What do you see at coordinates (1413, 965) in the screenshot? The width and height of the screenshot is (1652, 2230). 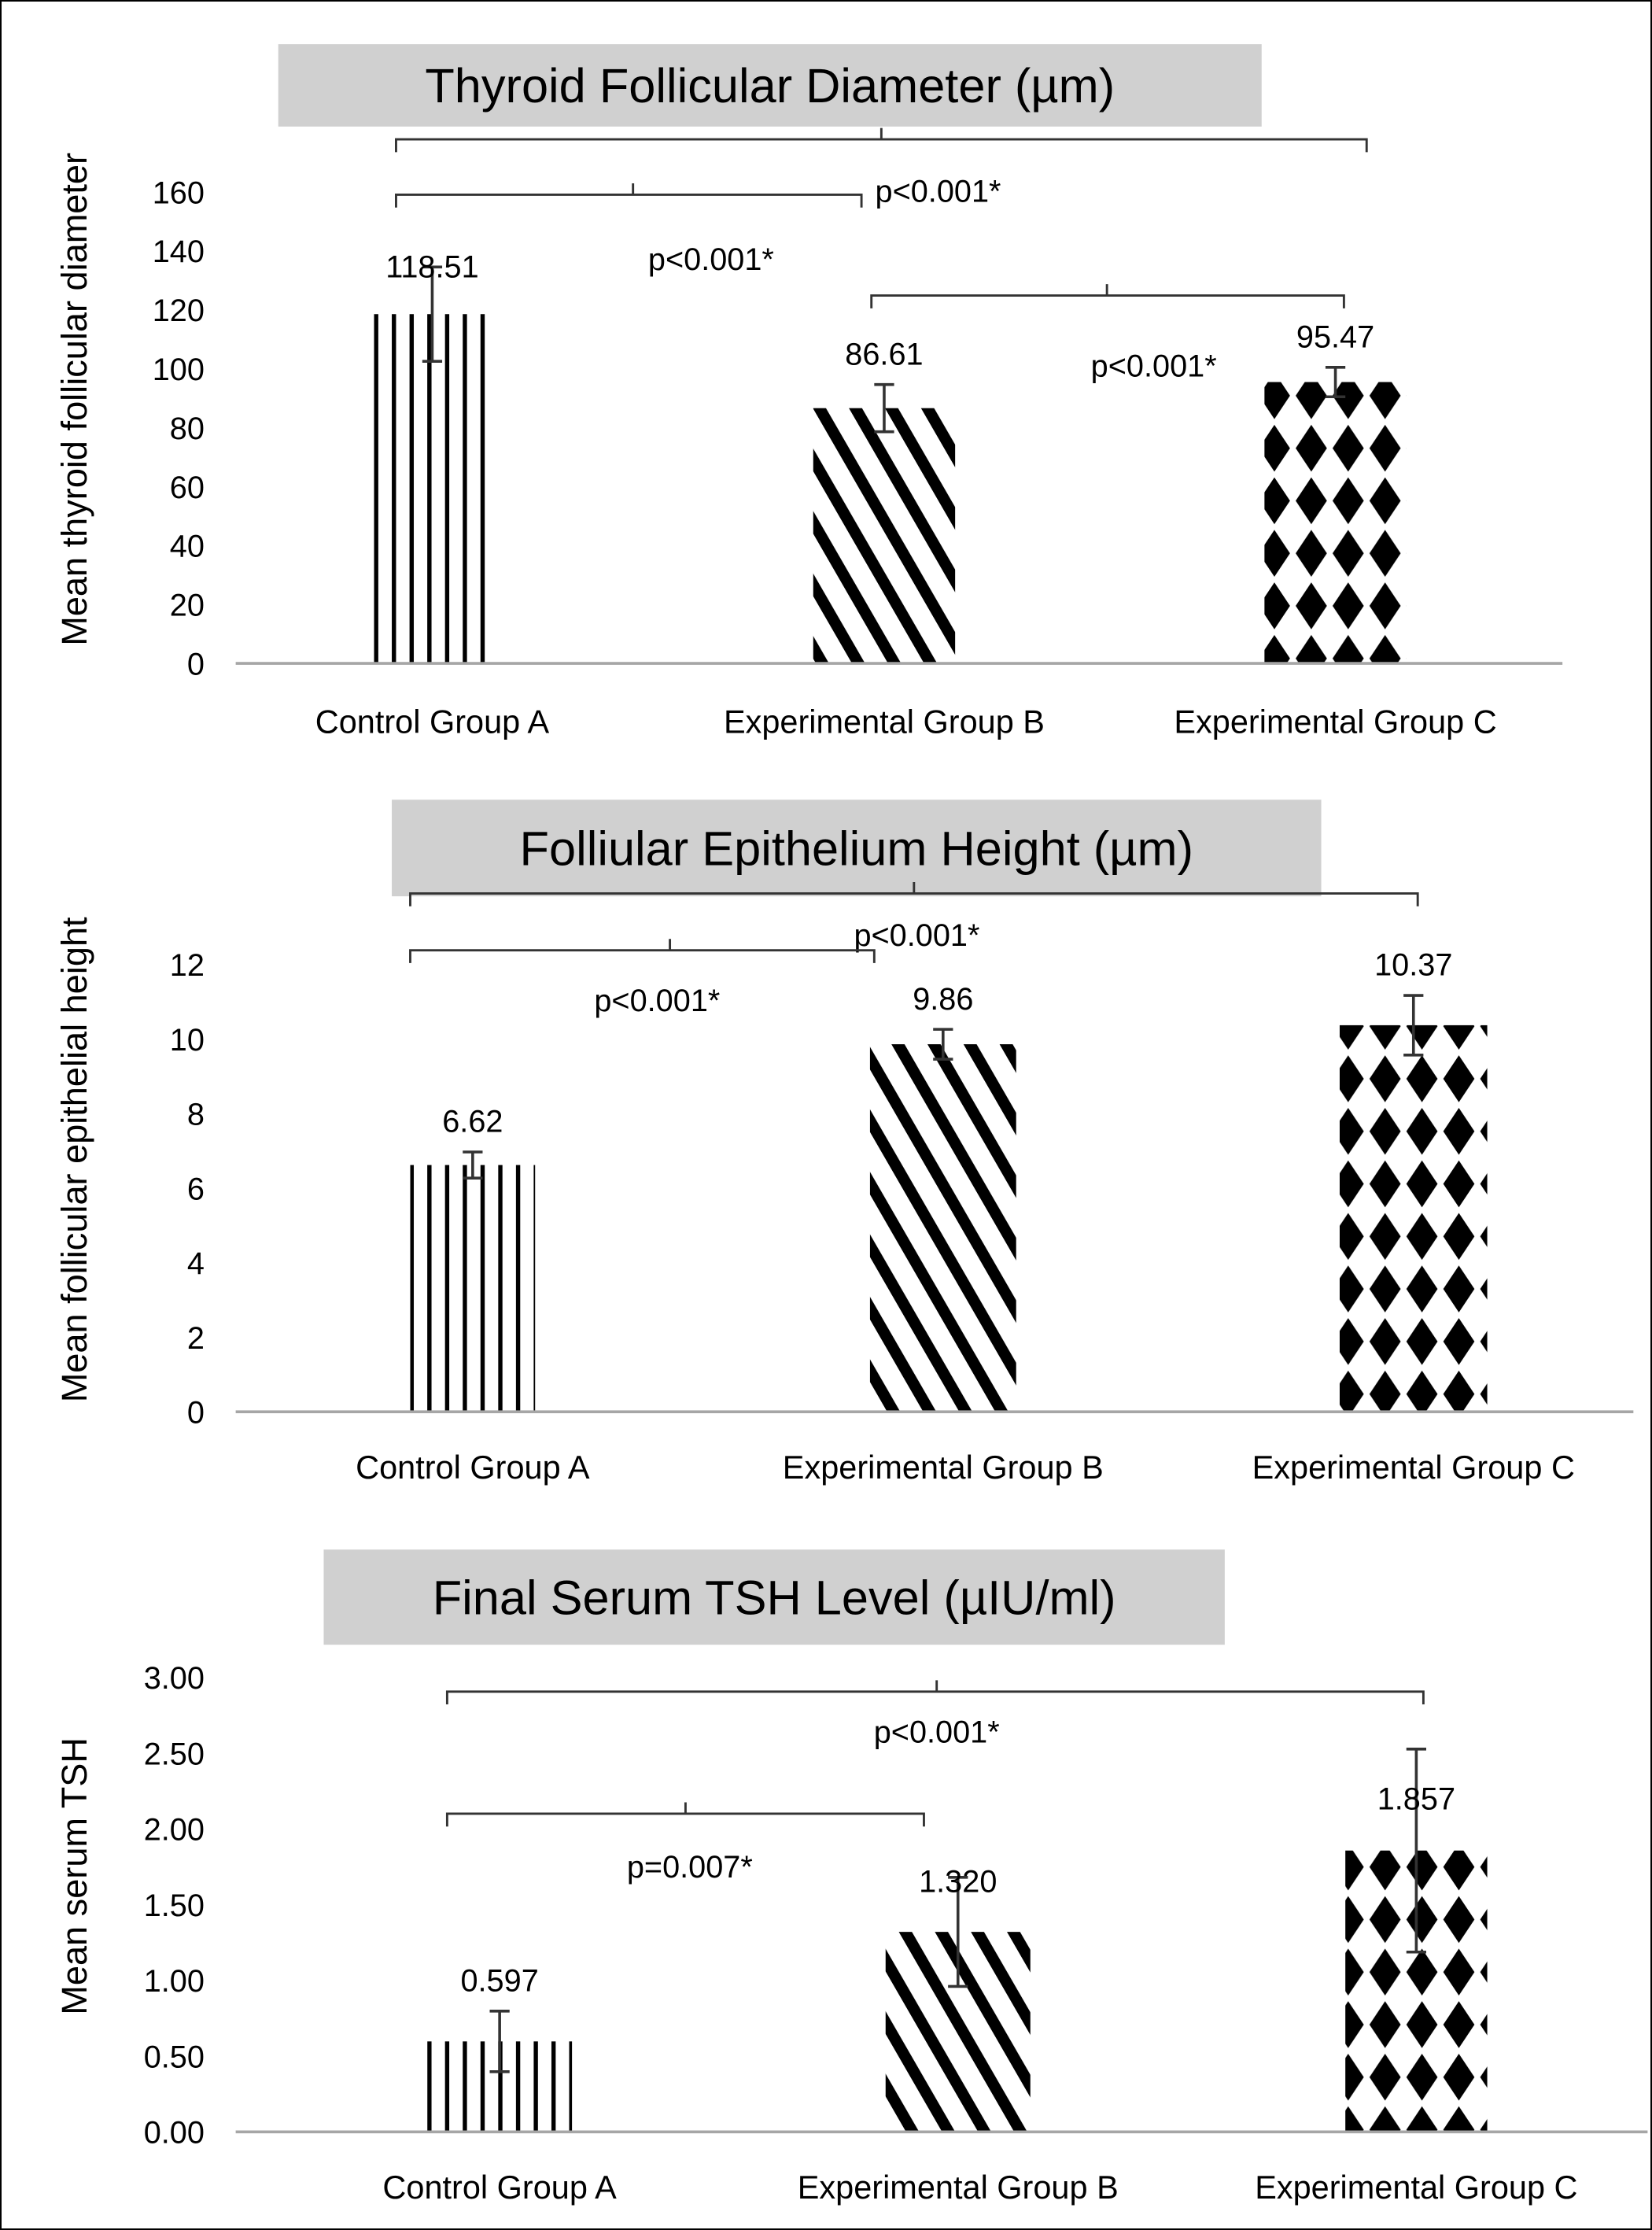 I see `data-label: 10.37` at bounding box center [1413, 965].